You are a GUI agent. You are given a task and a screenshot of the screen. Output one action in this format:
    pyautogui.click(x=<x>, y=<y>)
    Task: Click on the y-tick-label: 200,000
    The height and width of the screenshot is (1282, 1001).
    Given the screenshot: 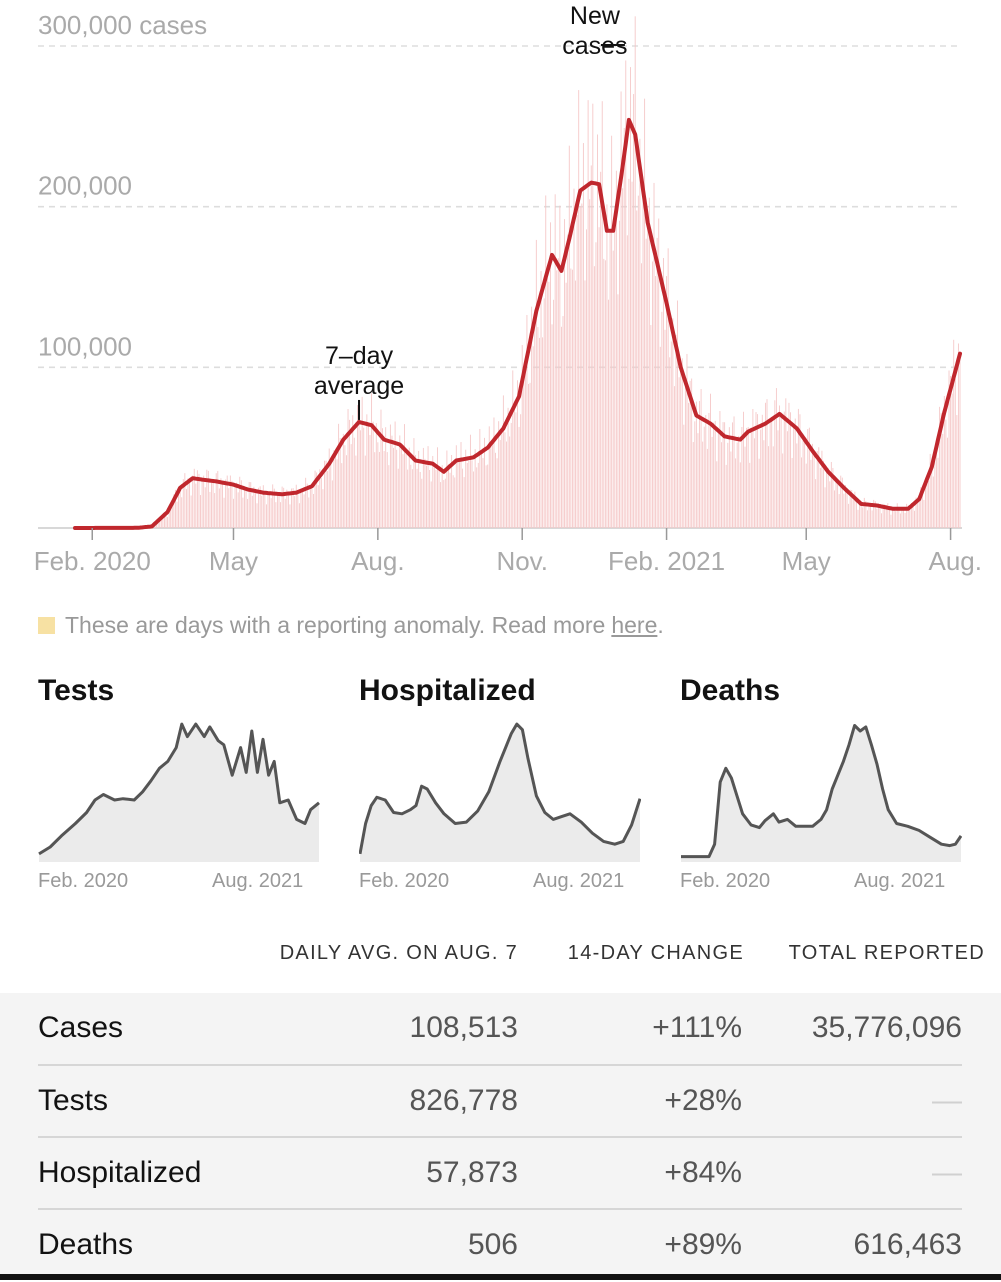 What is the action you would take?
    pyautogui.click(x=85, y=186)
    